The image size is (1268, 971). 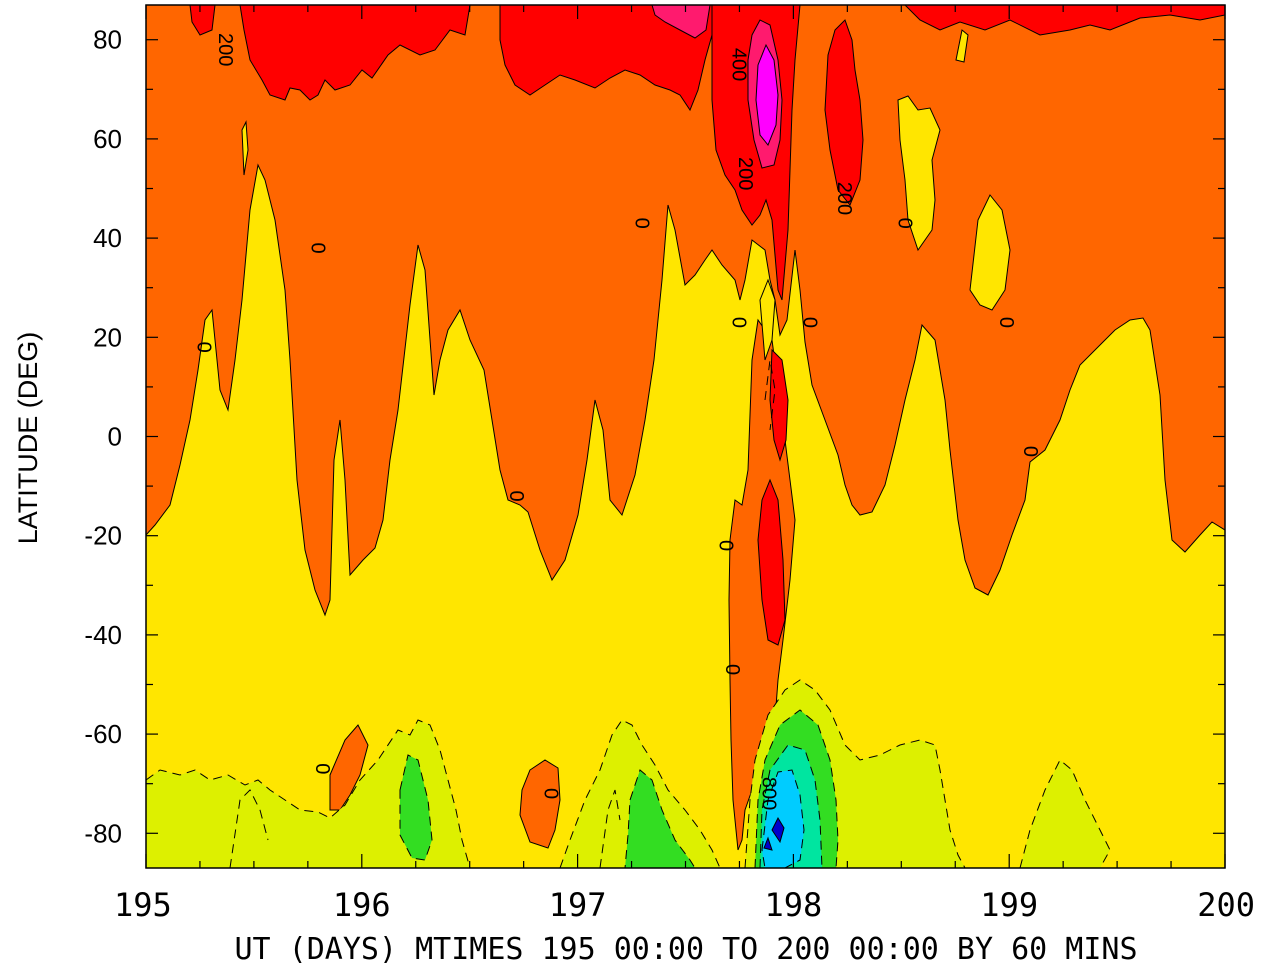 I want to click on contour-label: 800, so click(x=769, y=793).